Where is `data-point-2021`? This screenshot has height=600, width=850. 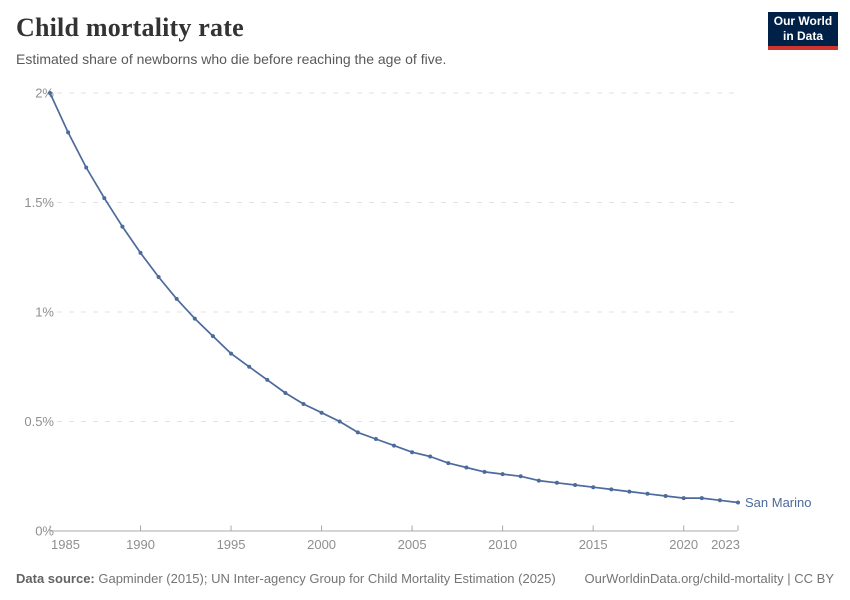 data-point-2021 is located at coordinates (701, 498).